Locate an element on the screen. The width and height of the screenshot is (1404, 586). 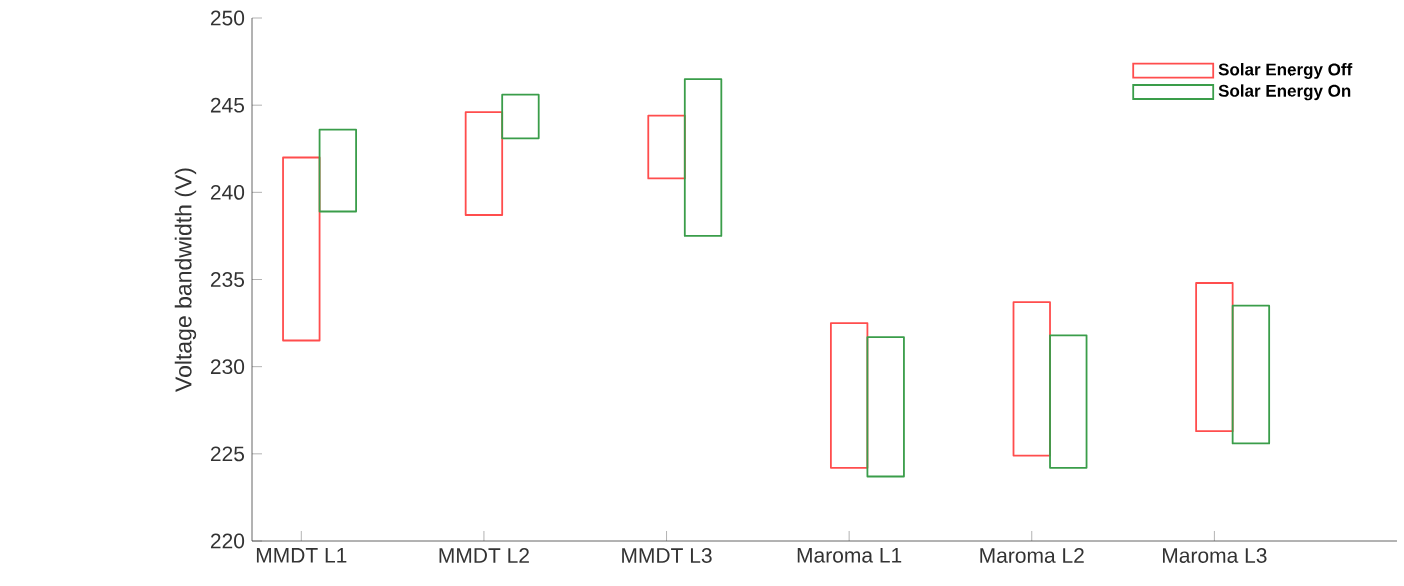
x-tick-label: MMDT L1 is located at coordinates (301, 555).